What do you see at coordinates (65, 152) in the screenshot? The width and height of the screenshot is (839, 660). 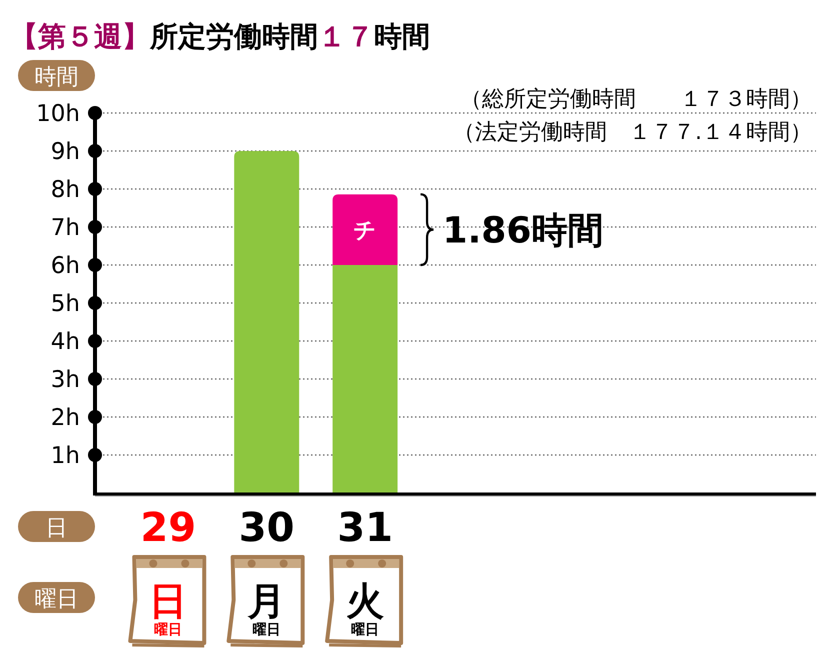 I see `tick-label: 9h` at bounding box center [65, 152].